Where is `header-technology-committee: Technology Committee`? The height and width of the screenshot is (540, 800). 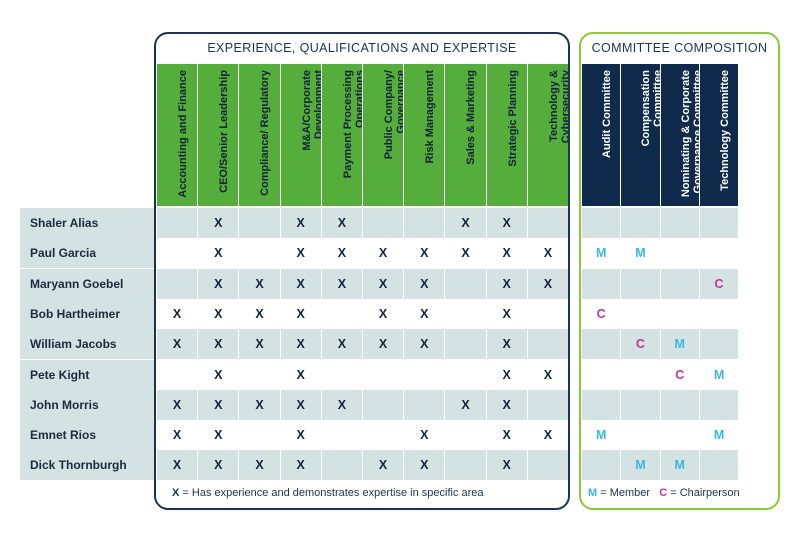
header-technology-committee: Technology Committee is located at coordinates (719, 135).